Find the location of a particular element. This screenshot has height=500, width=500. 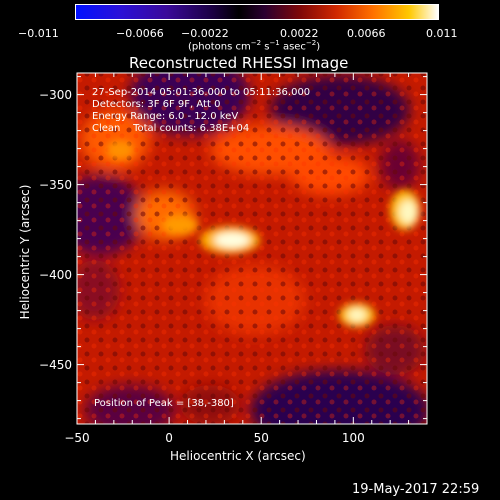

y-tick-label: −450 is located at coordinates (55, 364).